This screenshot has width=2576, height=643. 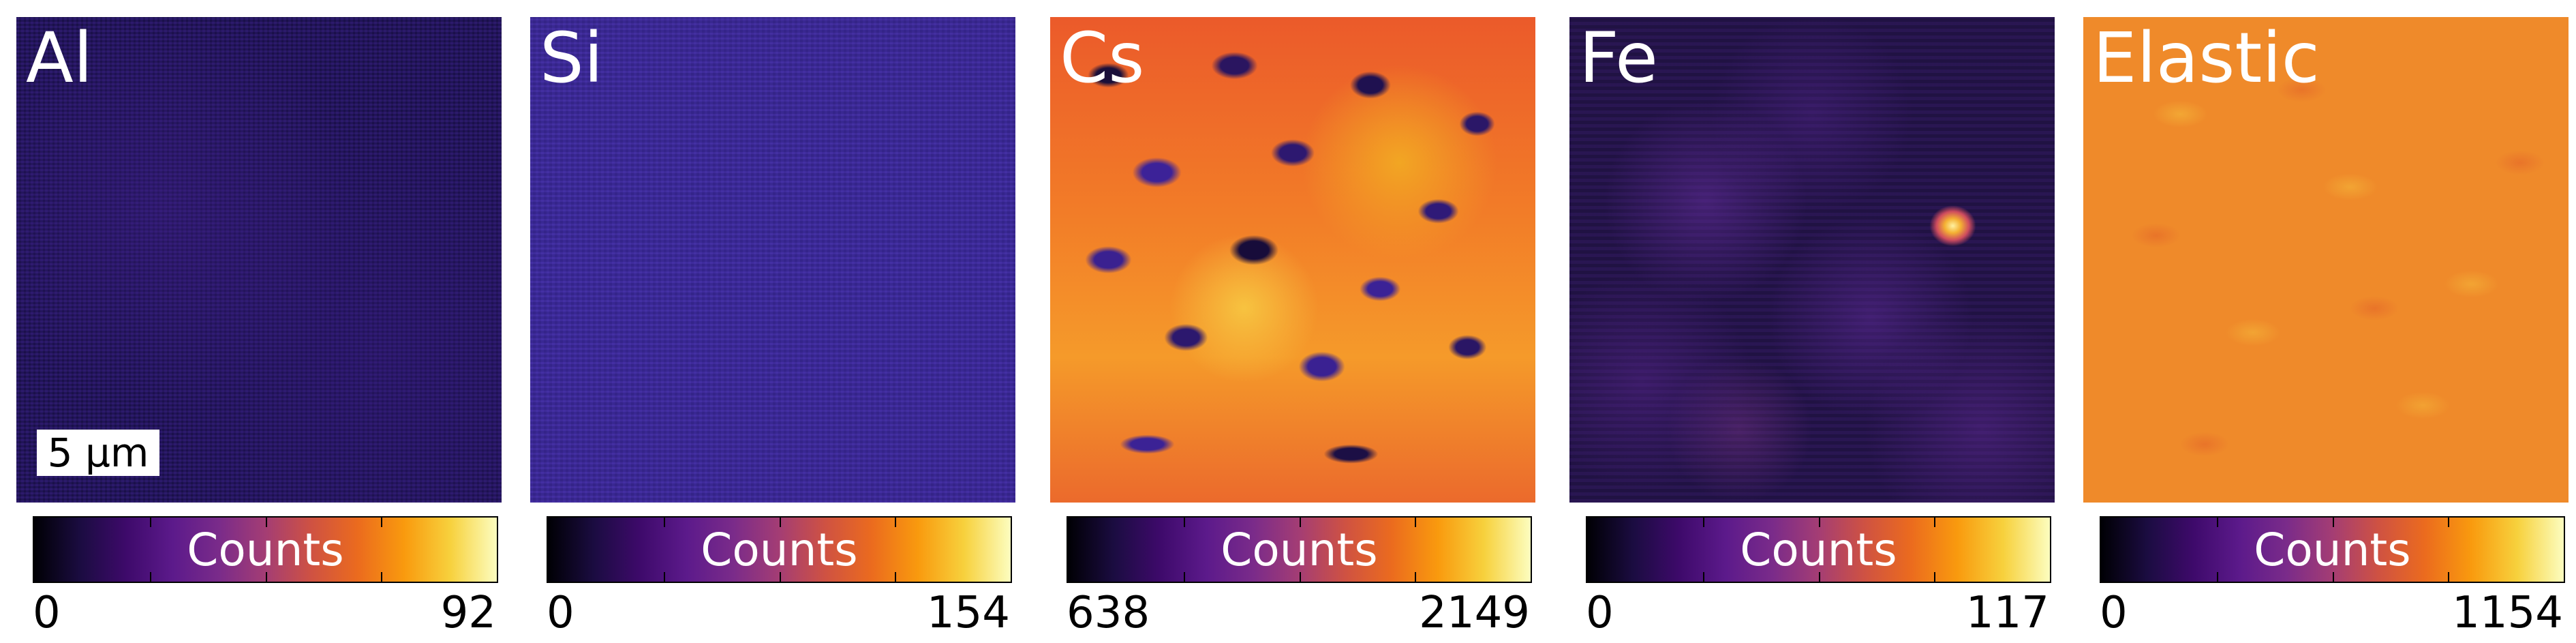 I want to click on al-colorbar: Counts, so click(x=265, y=549).